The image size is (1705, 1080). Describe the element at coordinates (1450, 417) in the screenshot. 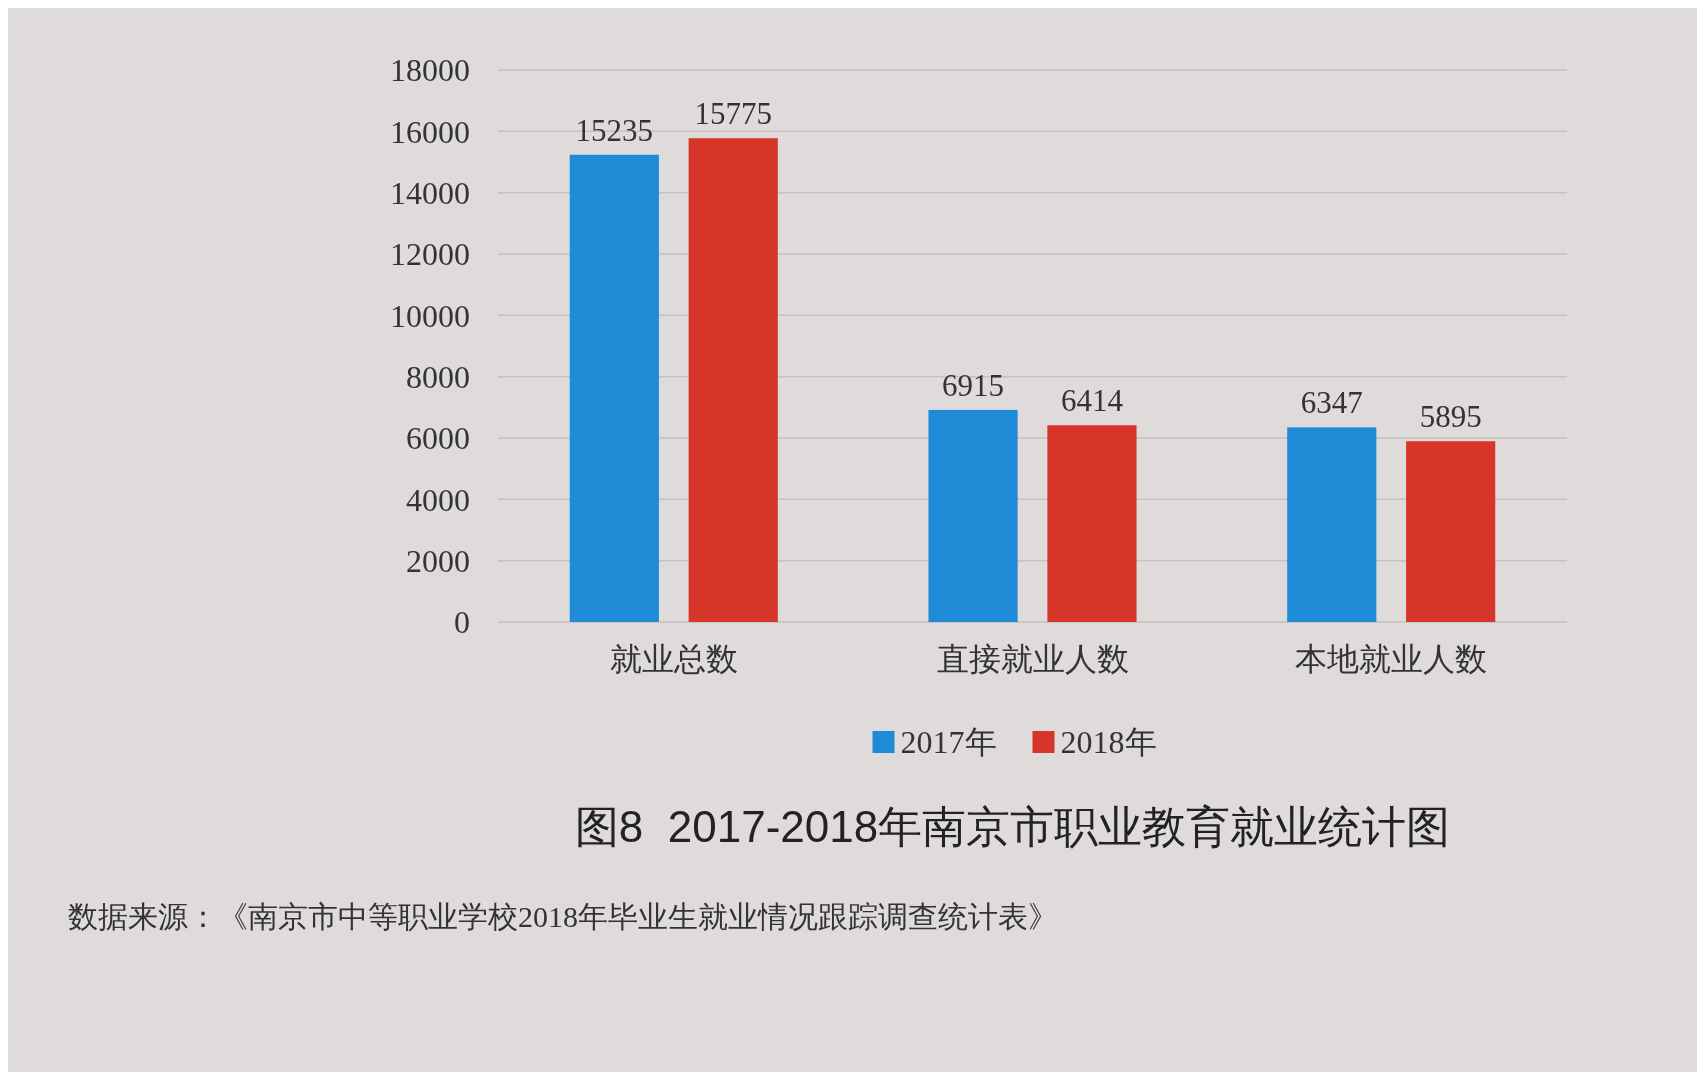

I see `data-label: 5895` at that location.